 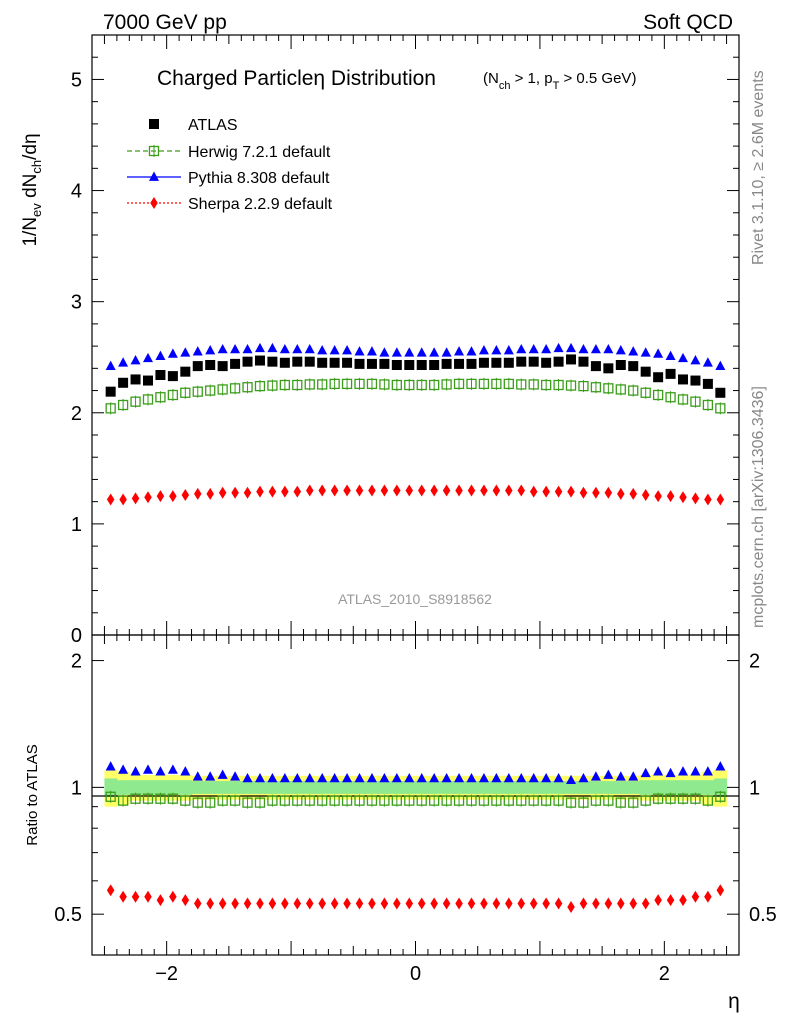 What do you see at coordinates (415, 424) in the screenshot?
I see `main-data-points` at bounding box center [415, 424].